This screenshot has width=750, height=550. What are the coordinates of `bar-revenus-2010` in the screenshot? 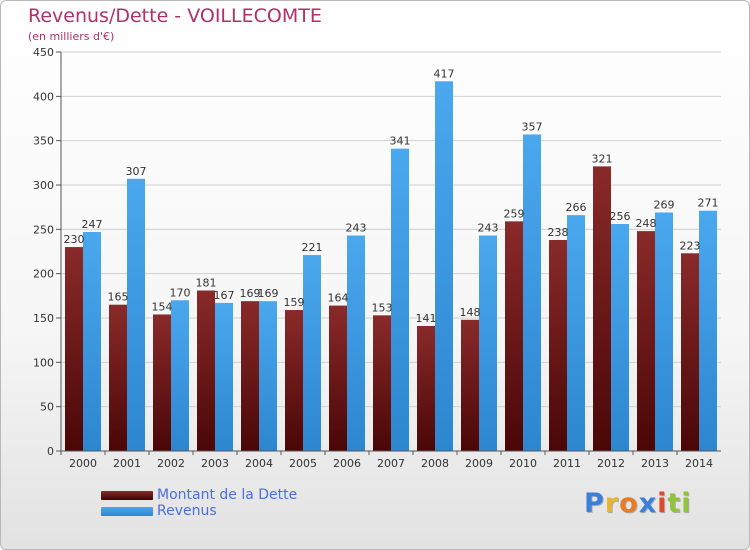 It's located at (532, 292).